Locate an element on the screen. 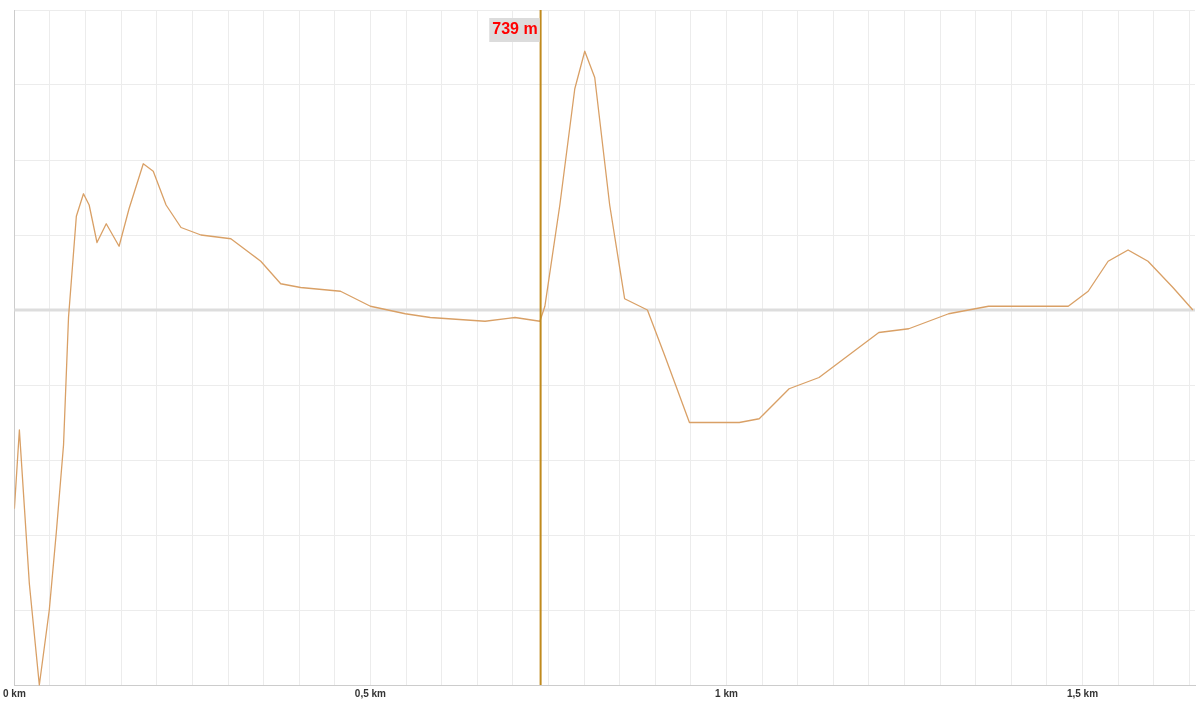  x-tick-label: 1,5 km is located at coordinates (1082, 693).